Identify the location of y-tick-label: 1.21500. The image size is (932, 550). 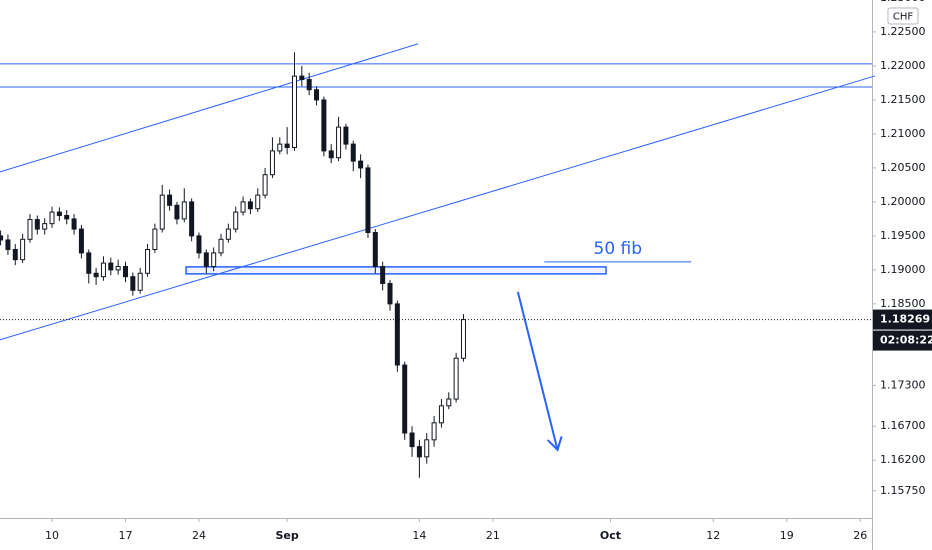
(903, 99).